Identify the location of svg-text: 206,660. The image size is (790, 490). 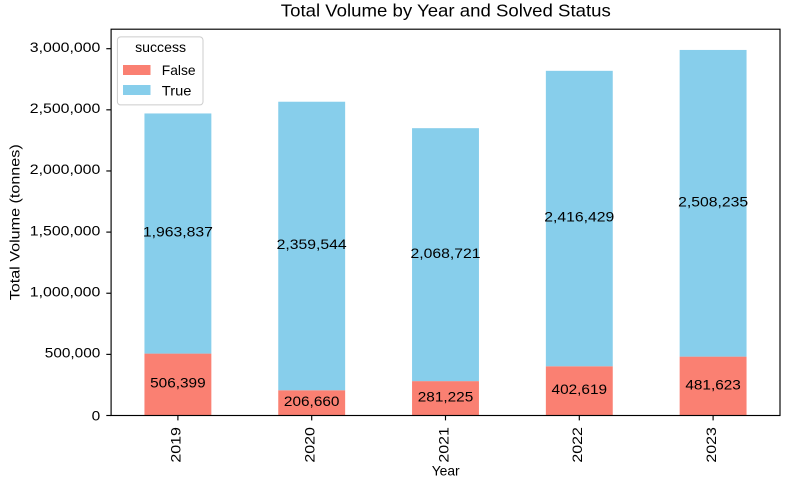
(312, 401).